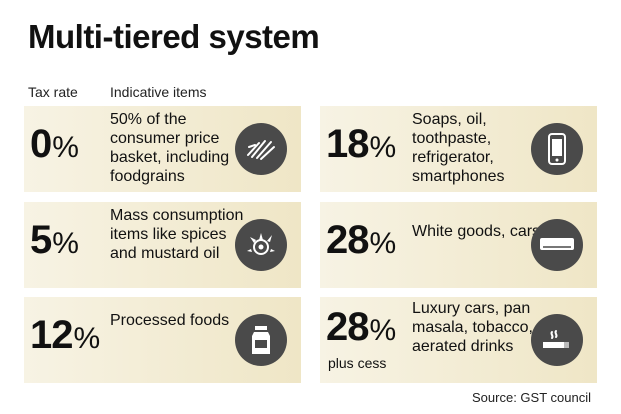 This screenshot has height=414, width=621. Describe the element at coordinates (261, 149) in the screenshot. I see `grain-icon` at that location.